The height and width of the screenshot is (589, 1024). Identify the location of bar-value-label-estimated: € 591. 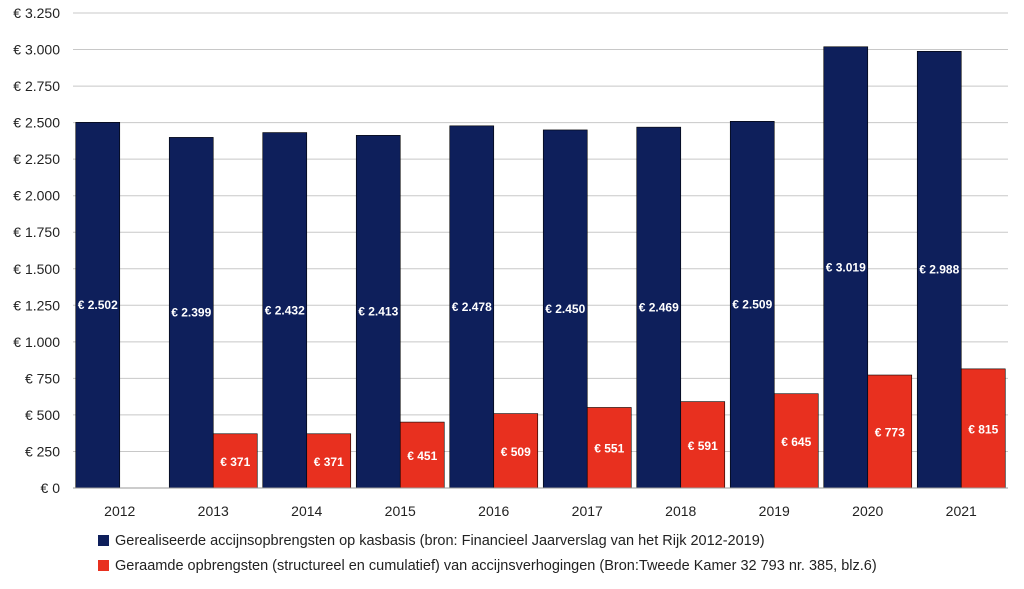
(703, 446).